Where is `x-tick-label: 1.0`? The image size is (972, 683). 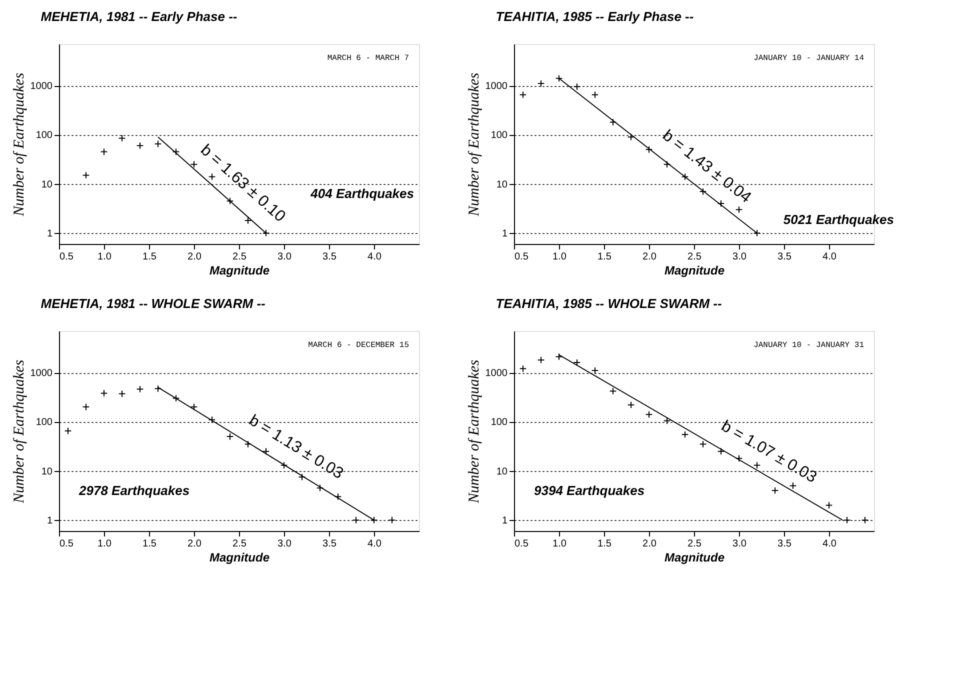 x-tick-label: 1.0 is located at coordinates (559, 257).